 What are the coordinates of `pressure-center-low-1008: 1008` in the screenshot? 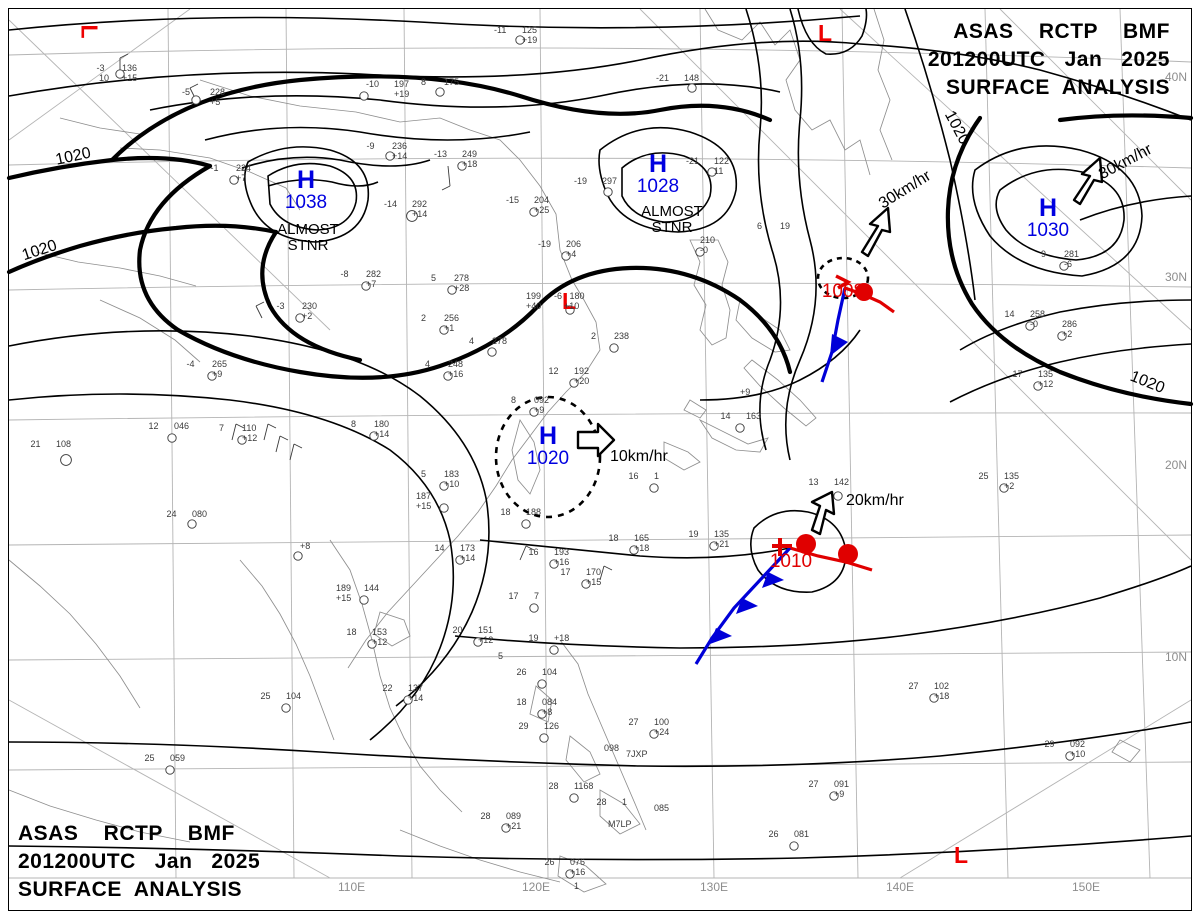 It's located at (843, 291).